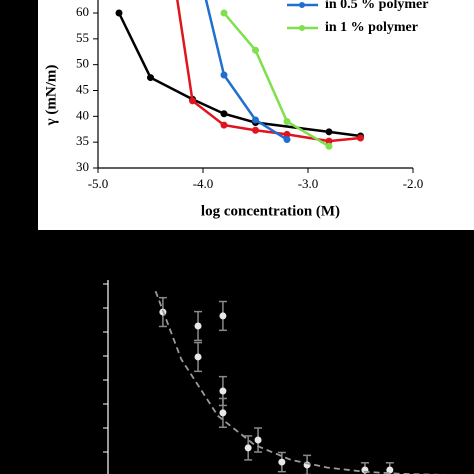 The width and height of the screenshot is (474, 474). Describe the element at coordinates (371, 27) in the screenshot. I see `legend-label: in 1 % polymer` at that location.